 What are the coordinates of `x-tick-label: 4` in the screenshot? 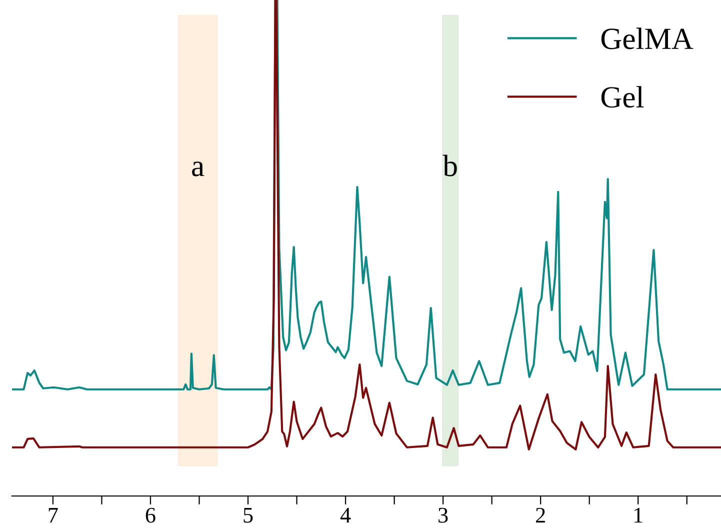 It's located at (345, 515).